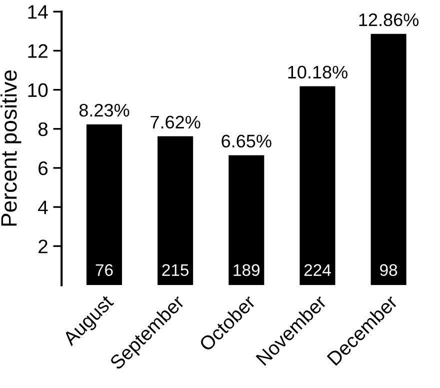 The image size is (440, 388). What do you see at coordinates (247, 141) in the screenshot?
I see `data-label: 6.65%` at bounding box center [247, 141].